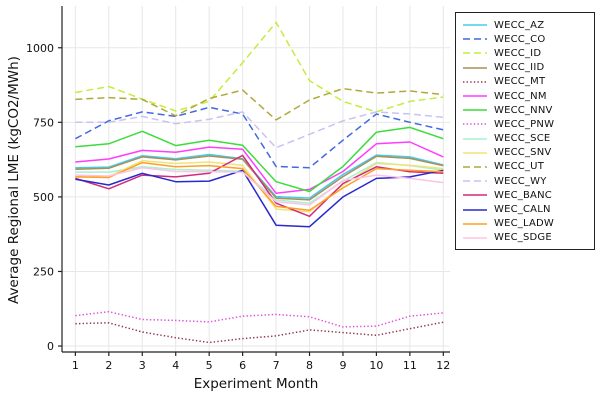  What do you see at coordinates (522, 210) in the screenshot?
I see `legend-label: WEC_CALN` at bounding box center [522, 210].